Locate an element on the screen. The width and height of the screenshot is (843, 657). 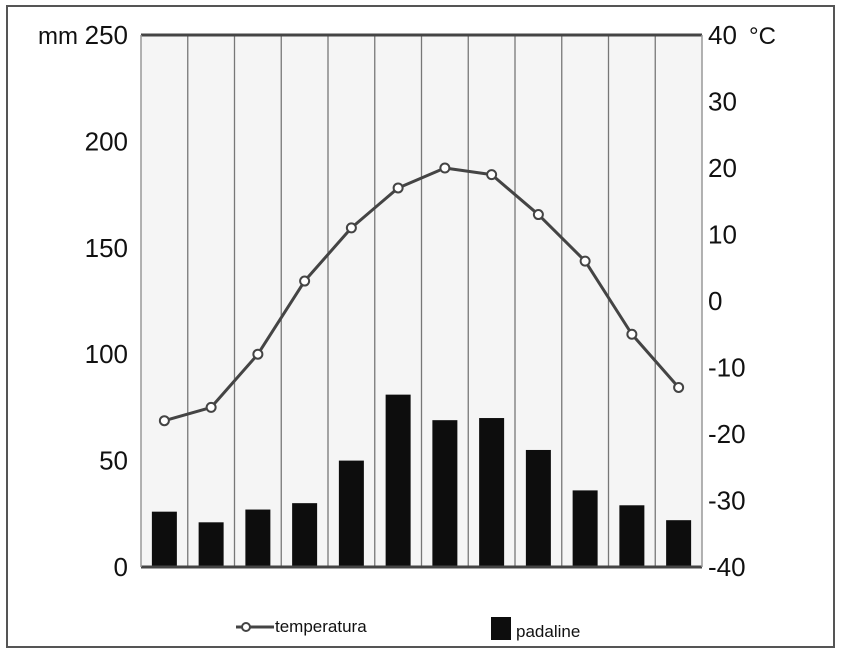
right-tick-label: 0 is located at coordinates (715, 301).